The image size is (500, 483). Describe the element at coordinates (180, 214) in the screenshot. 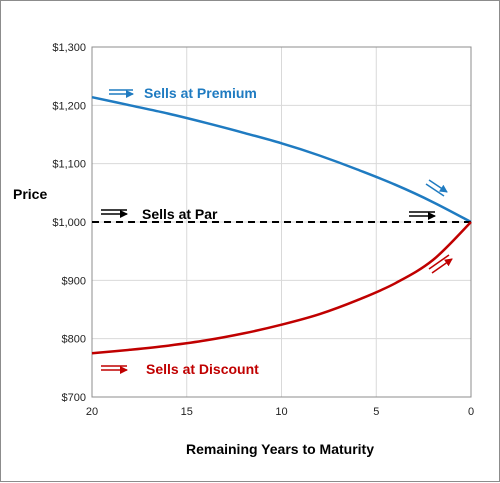

I see `par-label: Sells at Par` at that location.